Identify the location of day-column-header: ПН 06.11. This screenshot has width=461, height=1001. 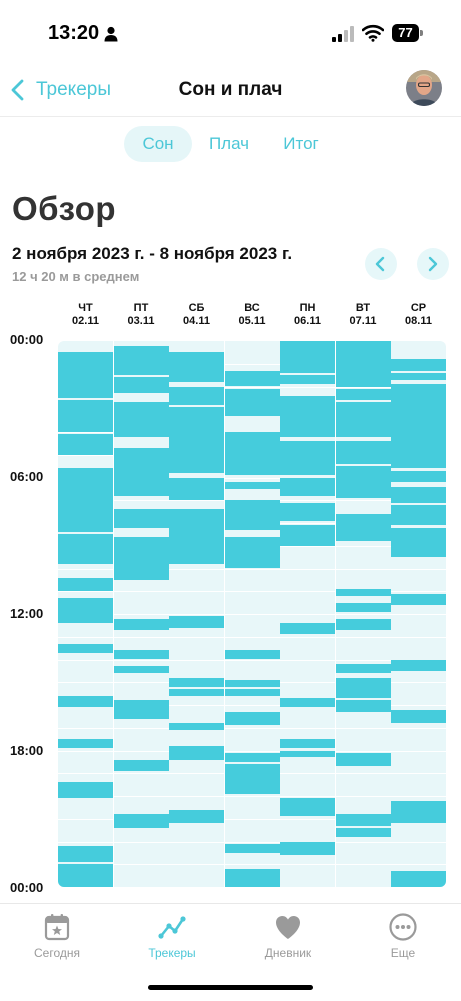
(307, 315).